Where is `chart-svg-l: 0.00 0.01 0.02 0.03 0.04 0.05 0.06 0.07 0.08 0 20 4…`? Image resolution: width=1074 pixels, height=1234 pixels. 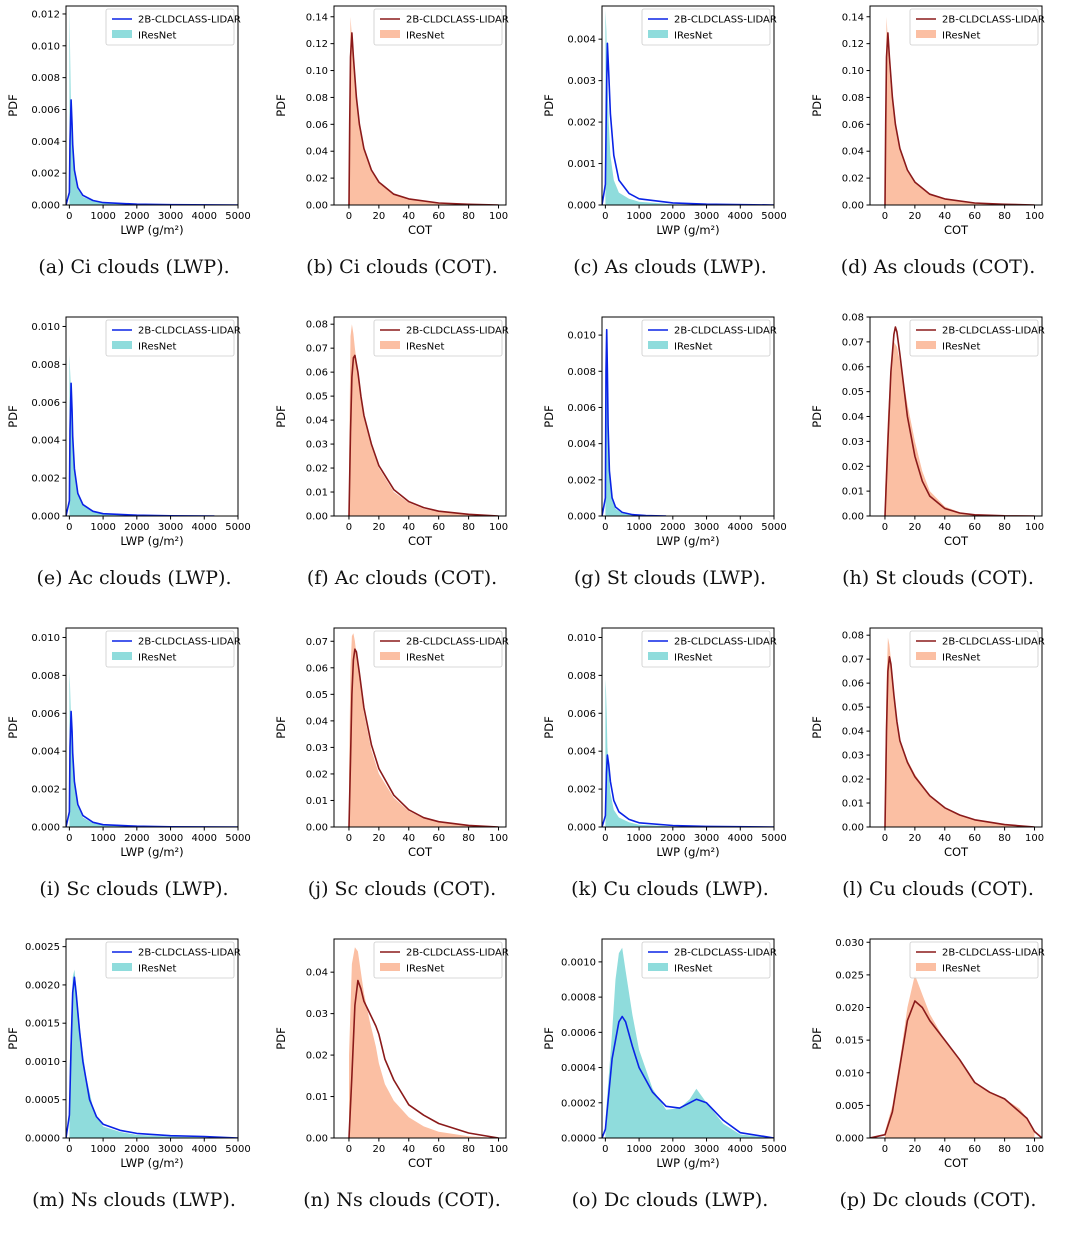 chart-svg-l: 0.00 0.01 0.02 0.03 0.04 0.05 0.06 0.07 0.08 0 20 4… is located at coordinates (927, 743).